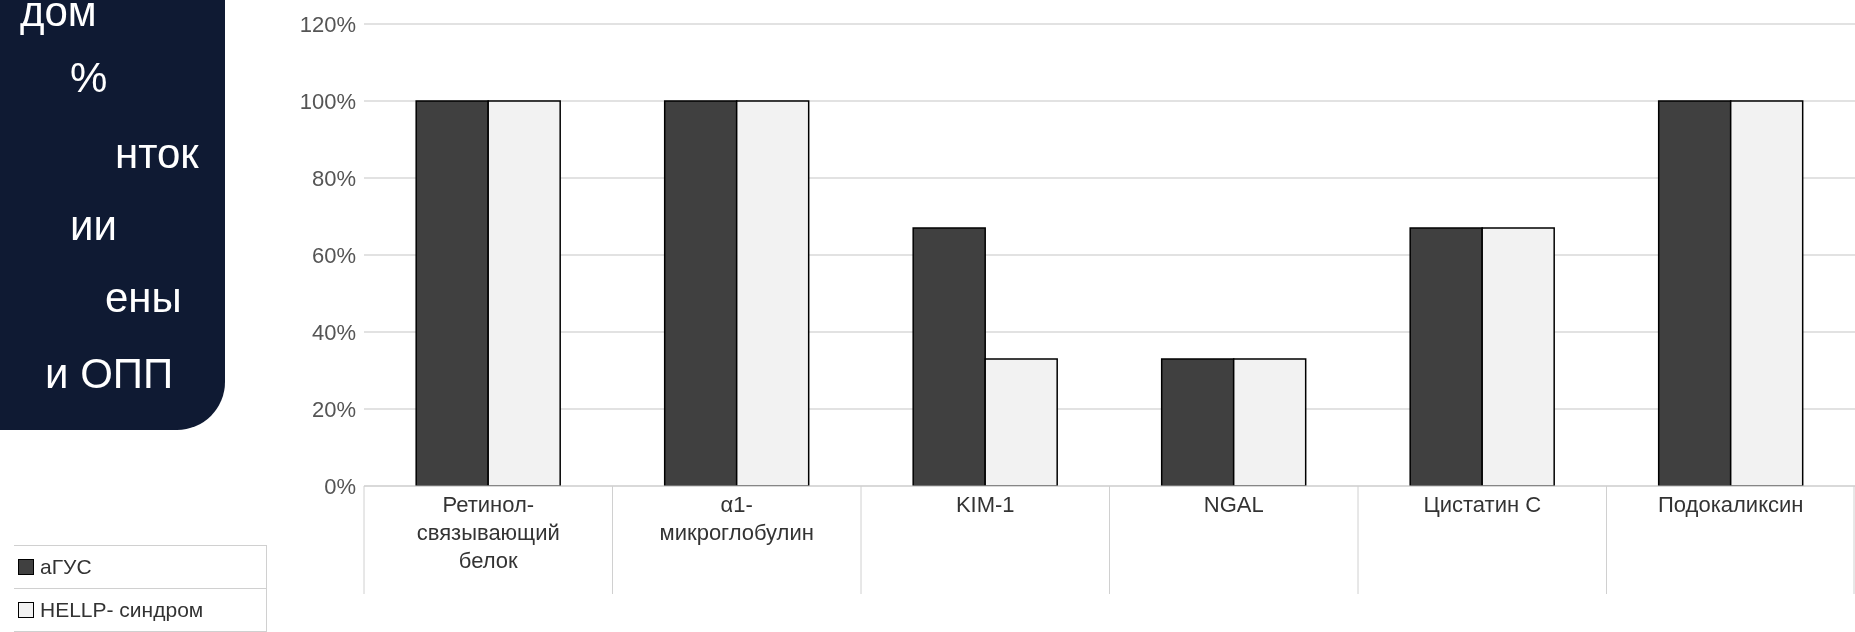 The height and width of the screenshot is (632, 1855). Describe the element at coordinates (333, 332) in the screenshot. I see `y-tick-label: 40%` at that location.